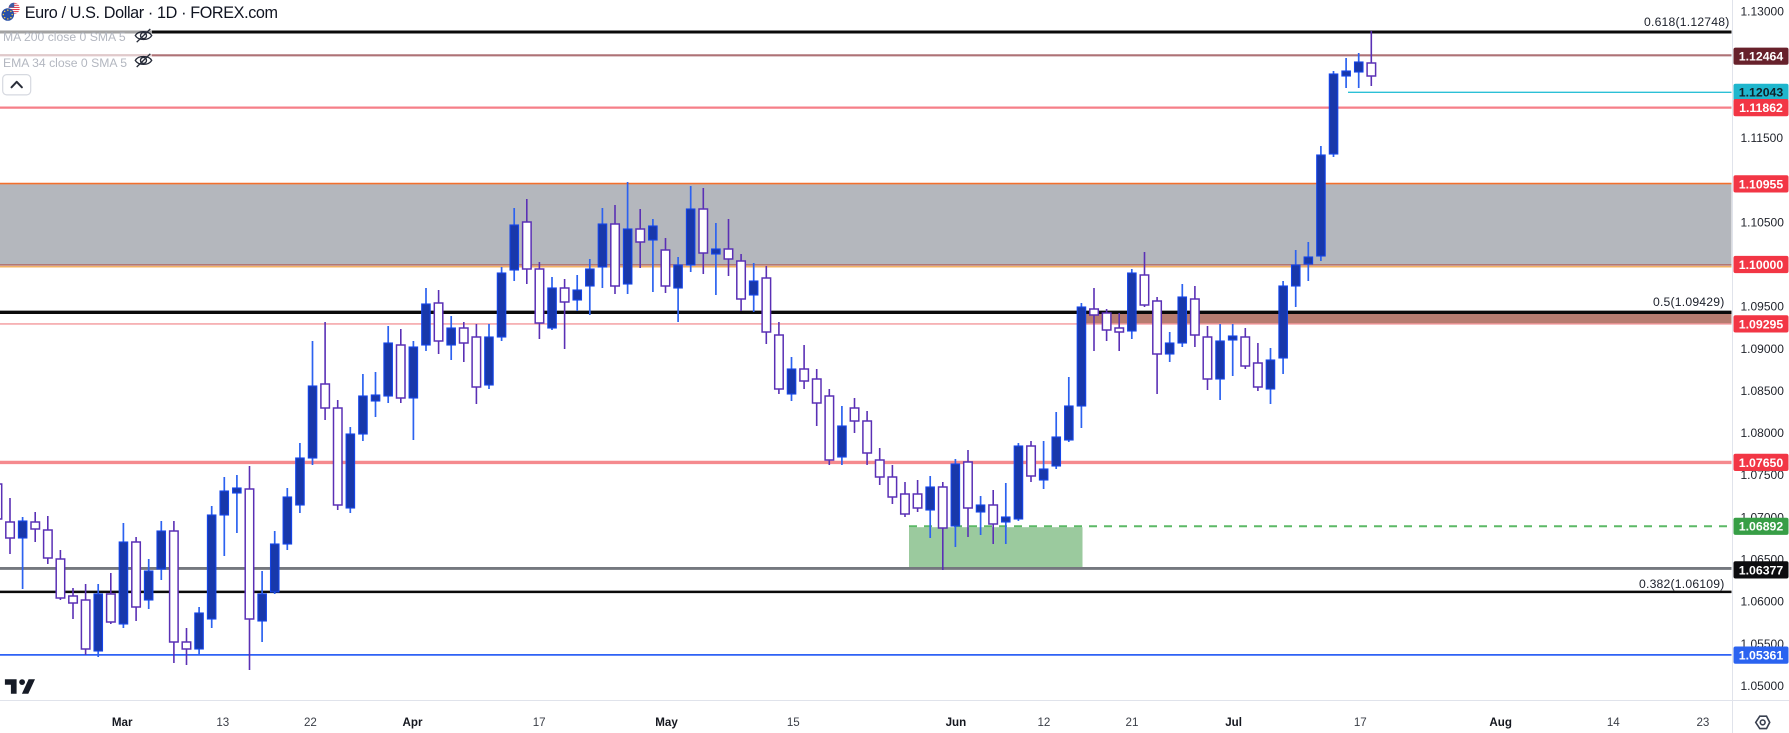  I want to click on svg-text: 1.10955, so click(1761, 184).